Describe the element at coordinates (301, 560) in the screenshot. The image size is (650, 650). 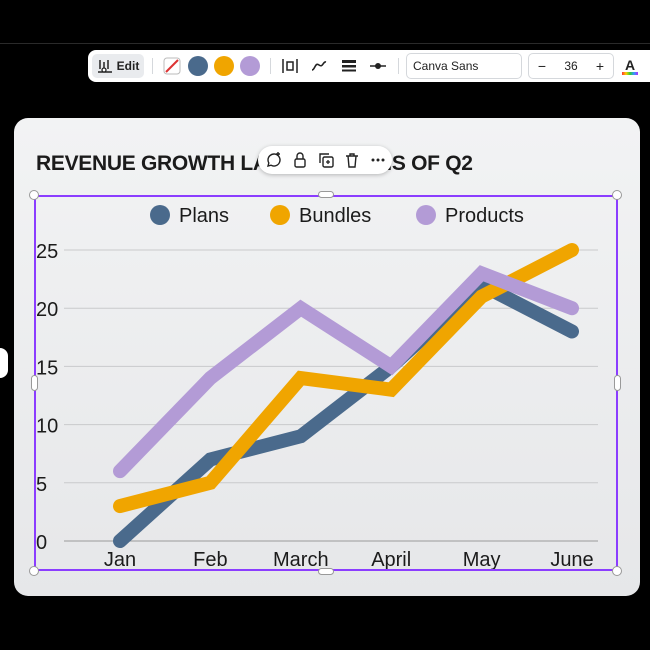
I see `x-tick-label: March` at that location.